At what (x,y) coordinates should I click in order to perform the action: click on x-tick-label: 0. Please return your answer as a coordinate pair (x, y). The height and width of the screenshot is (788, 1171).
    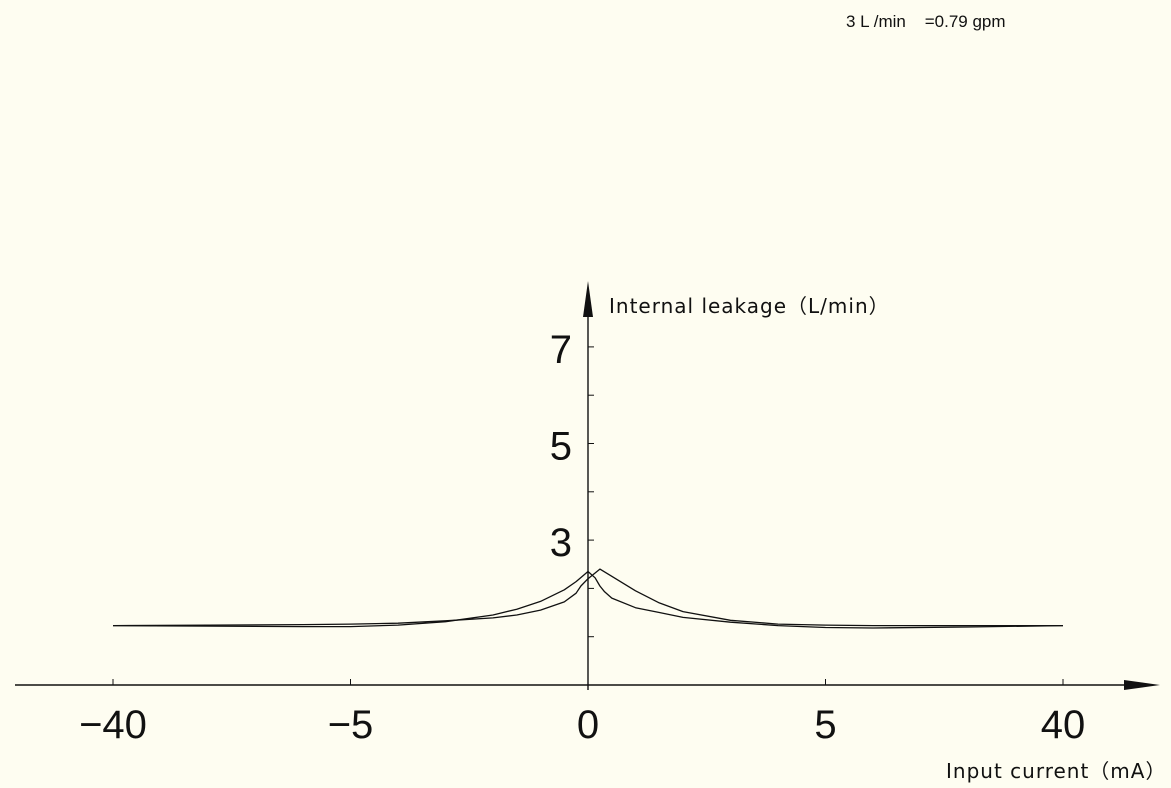
    Looking at the image, I should click on (588, 725).